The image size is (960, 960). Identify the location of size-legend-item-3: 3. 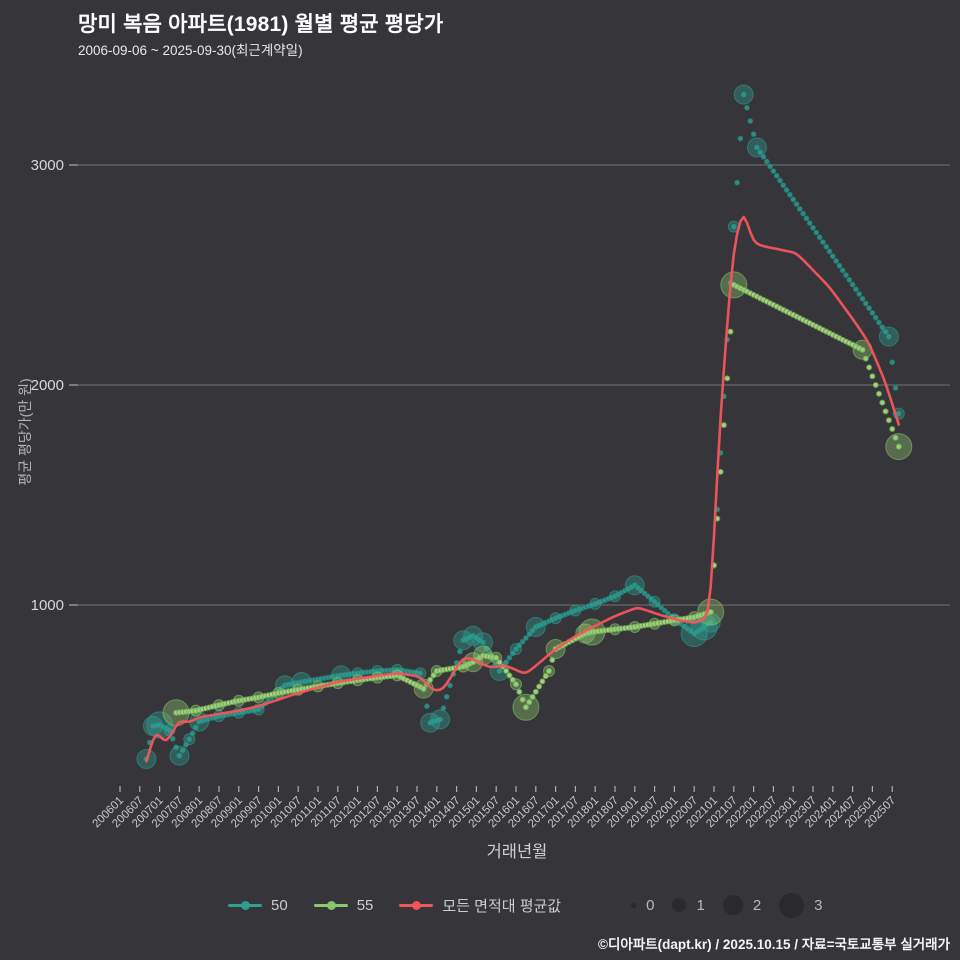
(801, 905).